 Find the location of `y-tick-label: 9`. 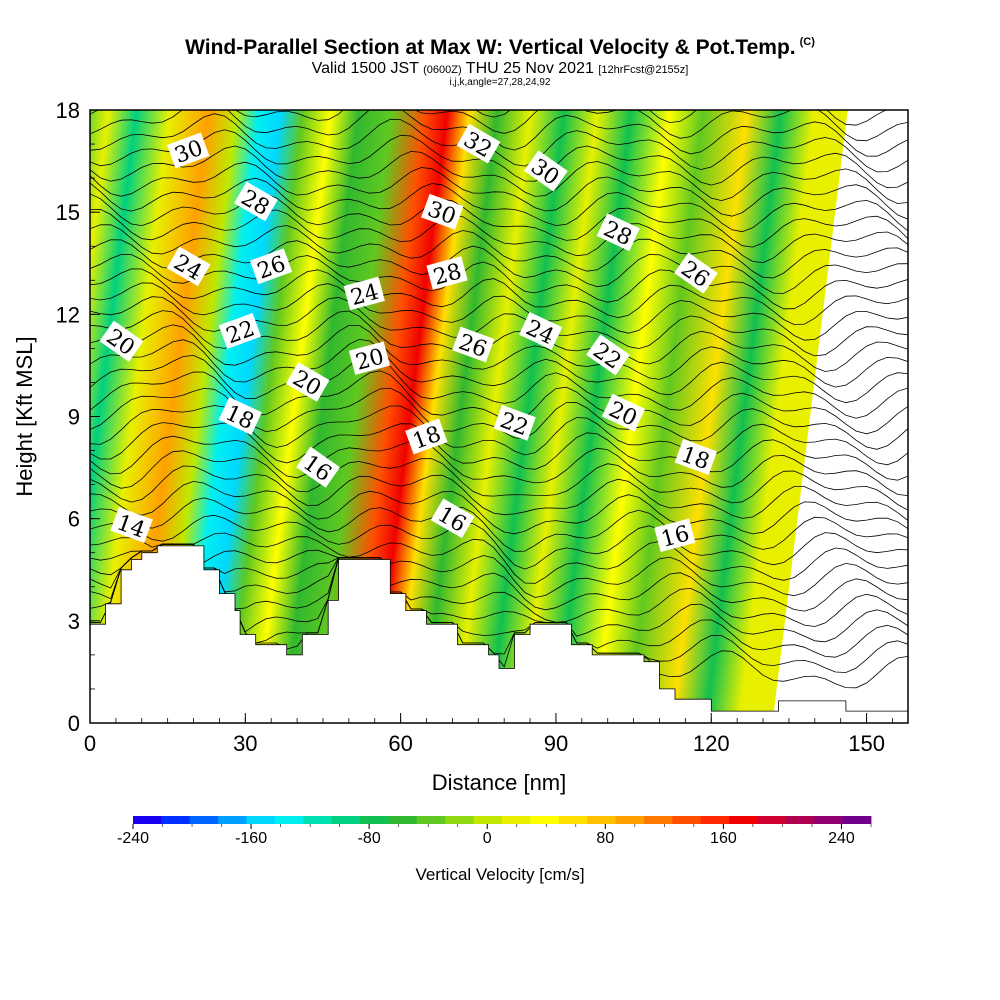

y-tick-label: 9 is located at coordinates (74, 417).